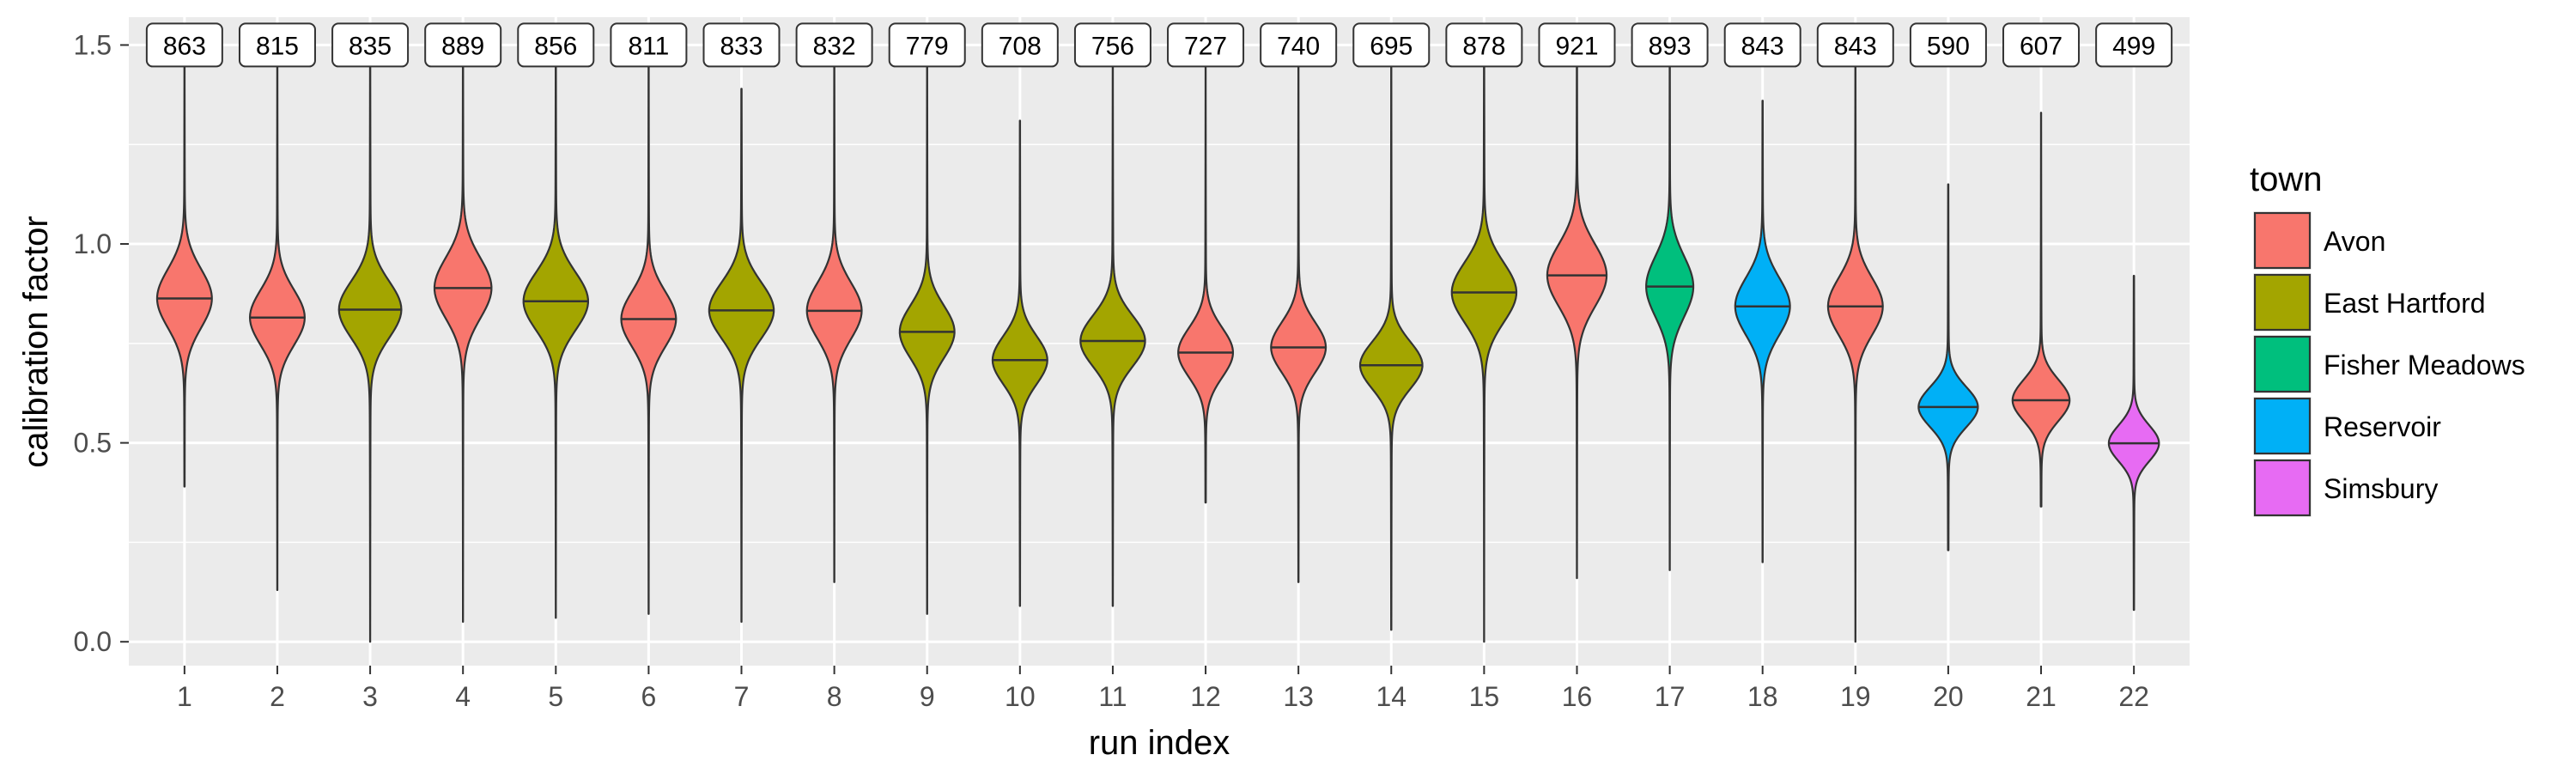 This screenshot has width=2576, height=773. Describe the element at coordinates (1671, 696) in the screenshot. I see `x-tick-label-run-17: 17` at that location.